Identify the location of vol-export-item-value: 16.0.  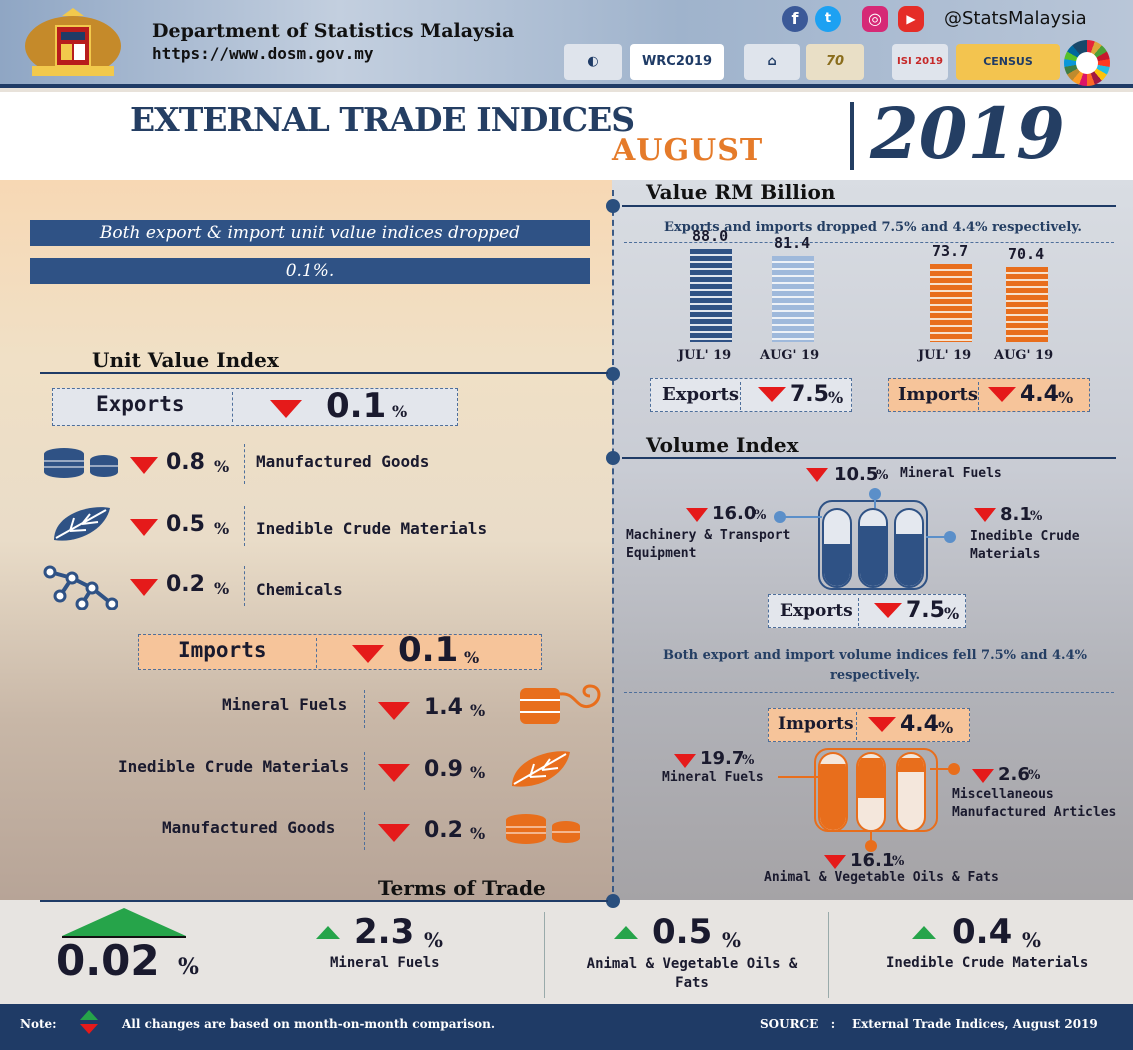
(734, 513).